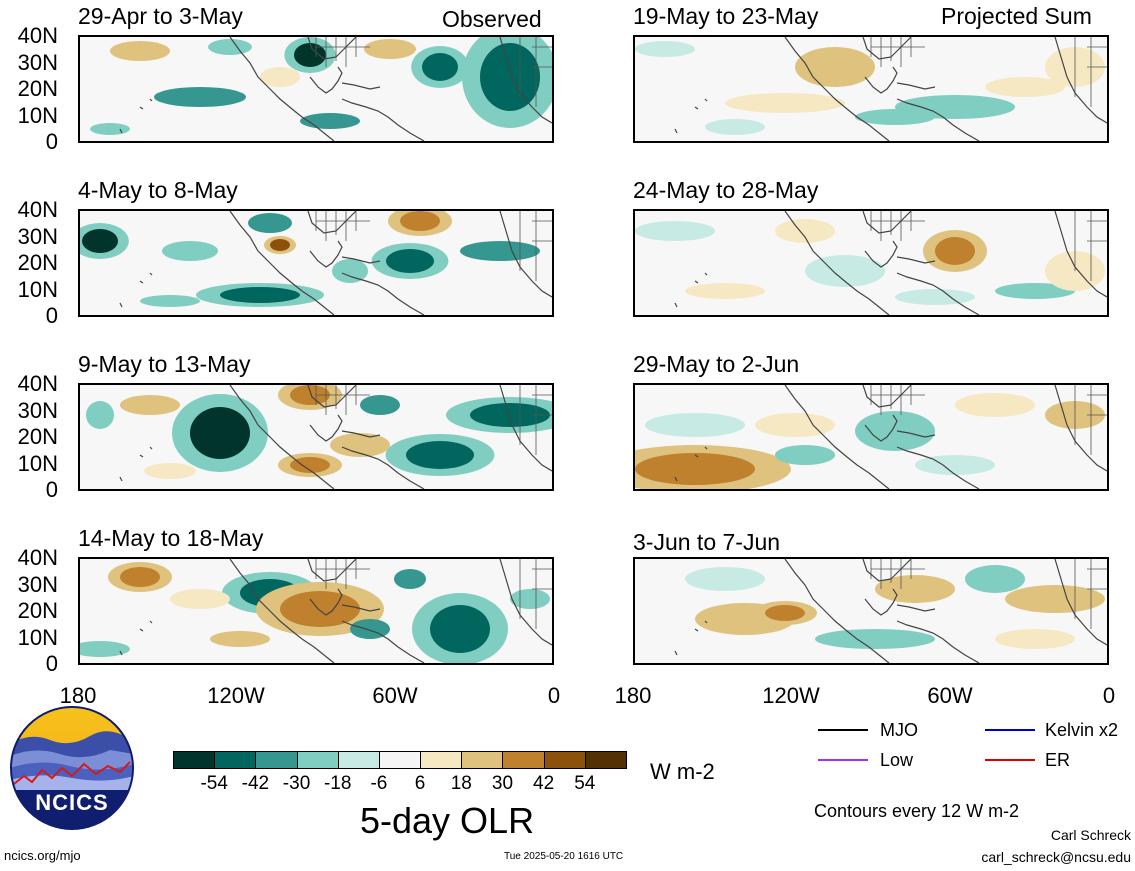  What do you see at coordinates (51, 315) in the screenshot?
I see `y-tick-2-4: 0` at bounding box center [51, 315].